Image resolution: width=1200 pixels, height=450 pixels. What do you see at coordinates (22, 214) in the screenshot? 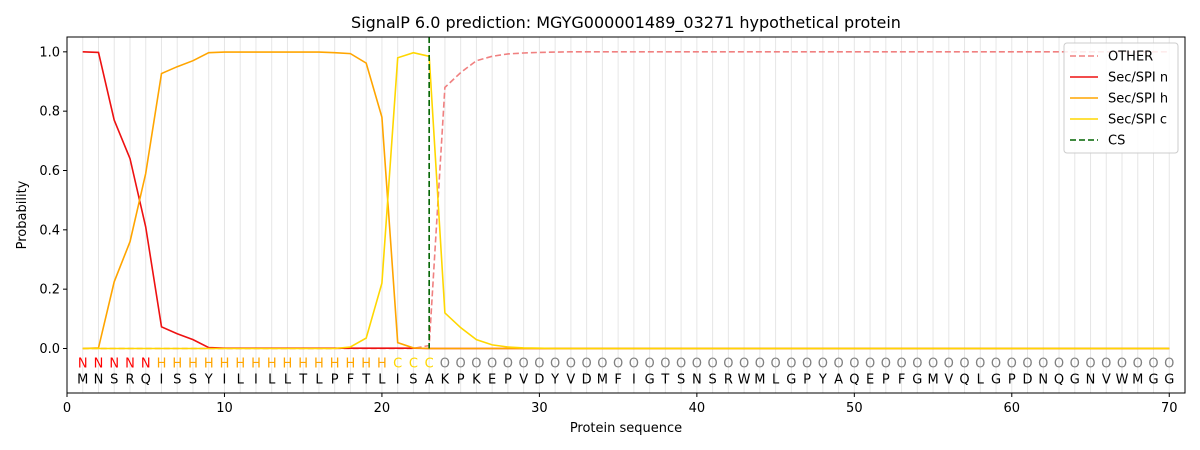
I see `y-axis-label: Probability` at bounding box center [22, 214].